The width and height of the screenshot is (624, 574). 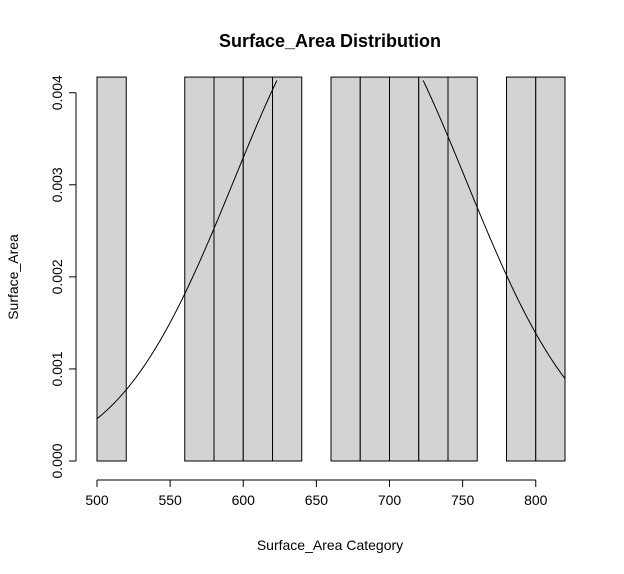 What do you see at coordinates (57, 460) in the screenshot?
I see `y-tick-label: 0.000` at bounding box center [57, 460].